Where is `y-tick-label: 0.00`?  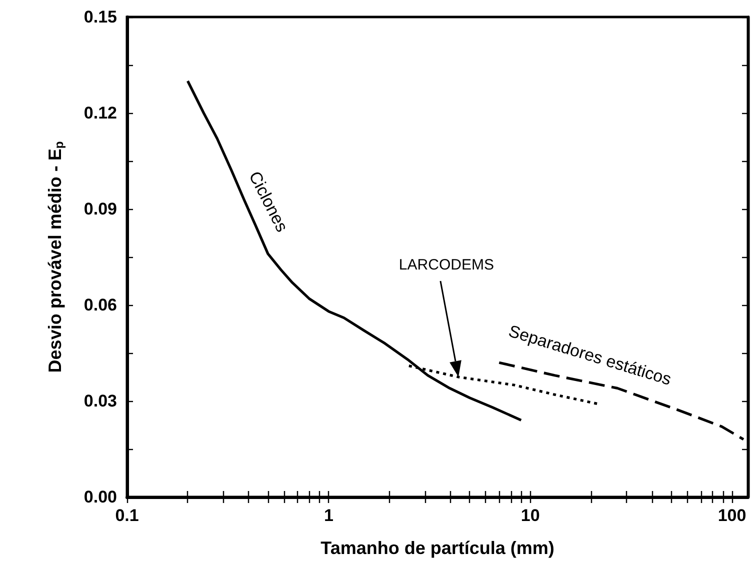 y-tick-label: 0.00 is located at coordinates (100, 497).